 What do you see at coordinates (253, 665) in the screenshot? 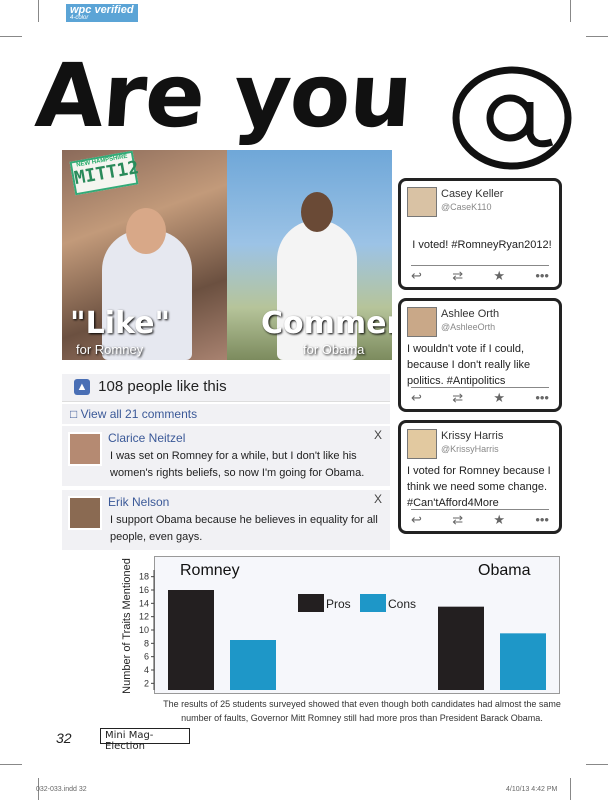
I see `bar-romney-cons` at bounding box center [253, 665].